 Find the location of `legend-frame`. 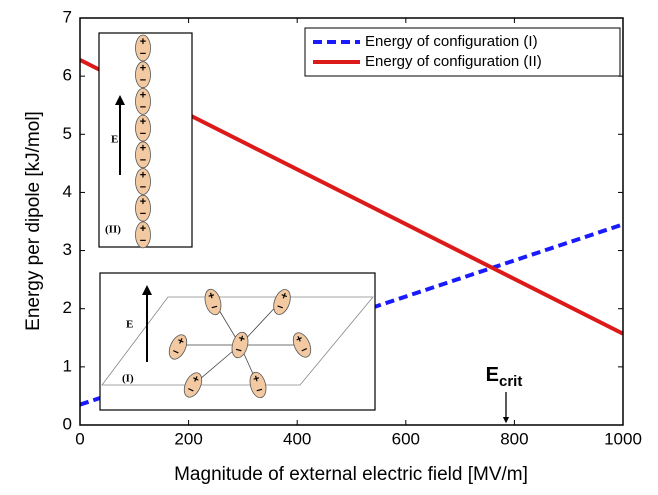

legend-frame is located at coordinates (462, 52).